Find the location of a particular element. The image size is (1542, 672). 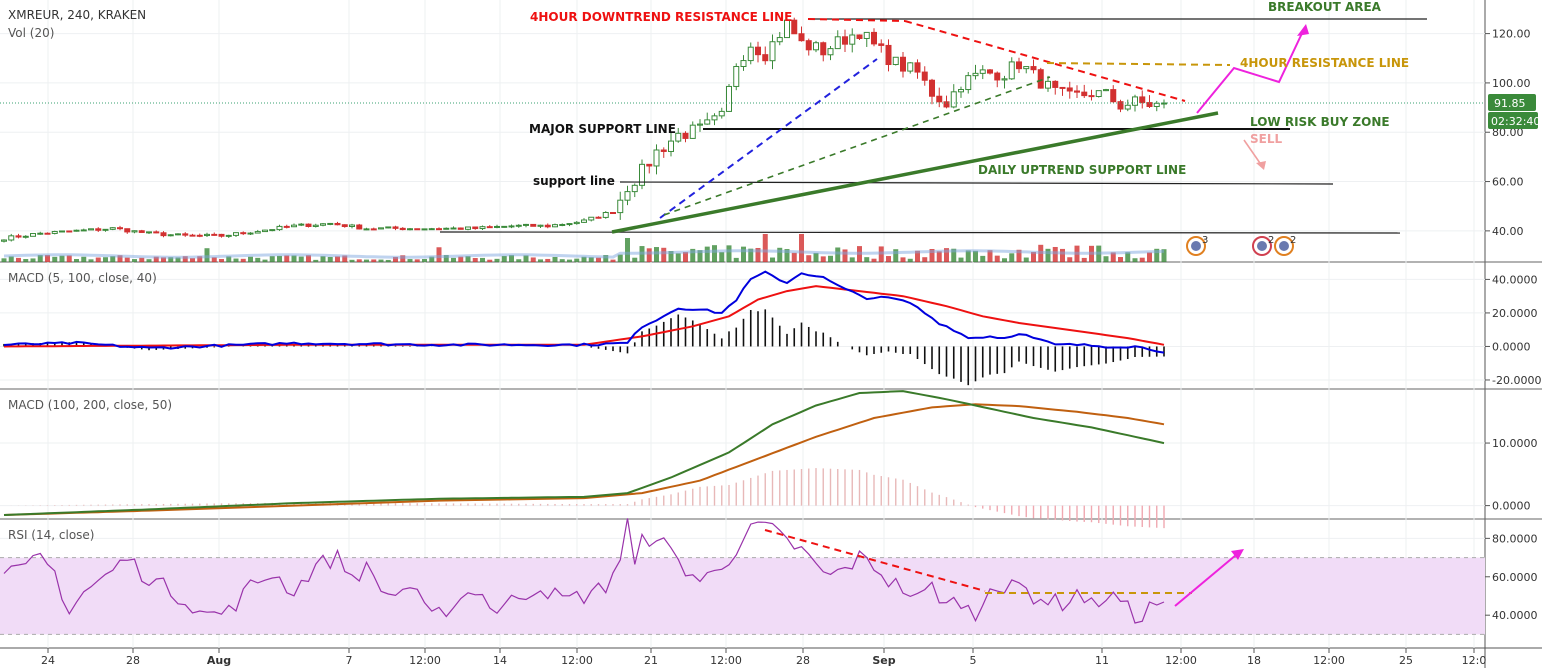

rsi-line is located at coordinates (584, 571).